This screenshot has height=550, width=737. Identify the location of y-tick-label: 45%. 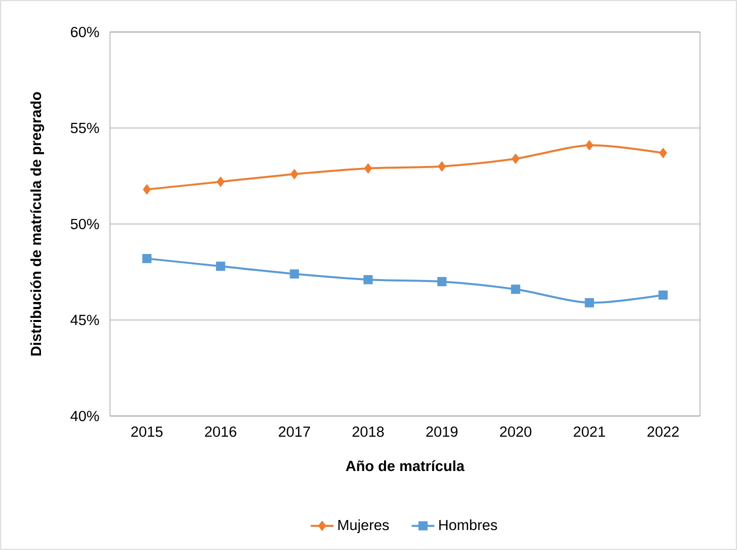
(84, 320).